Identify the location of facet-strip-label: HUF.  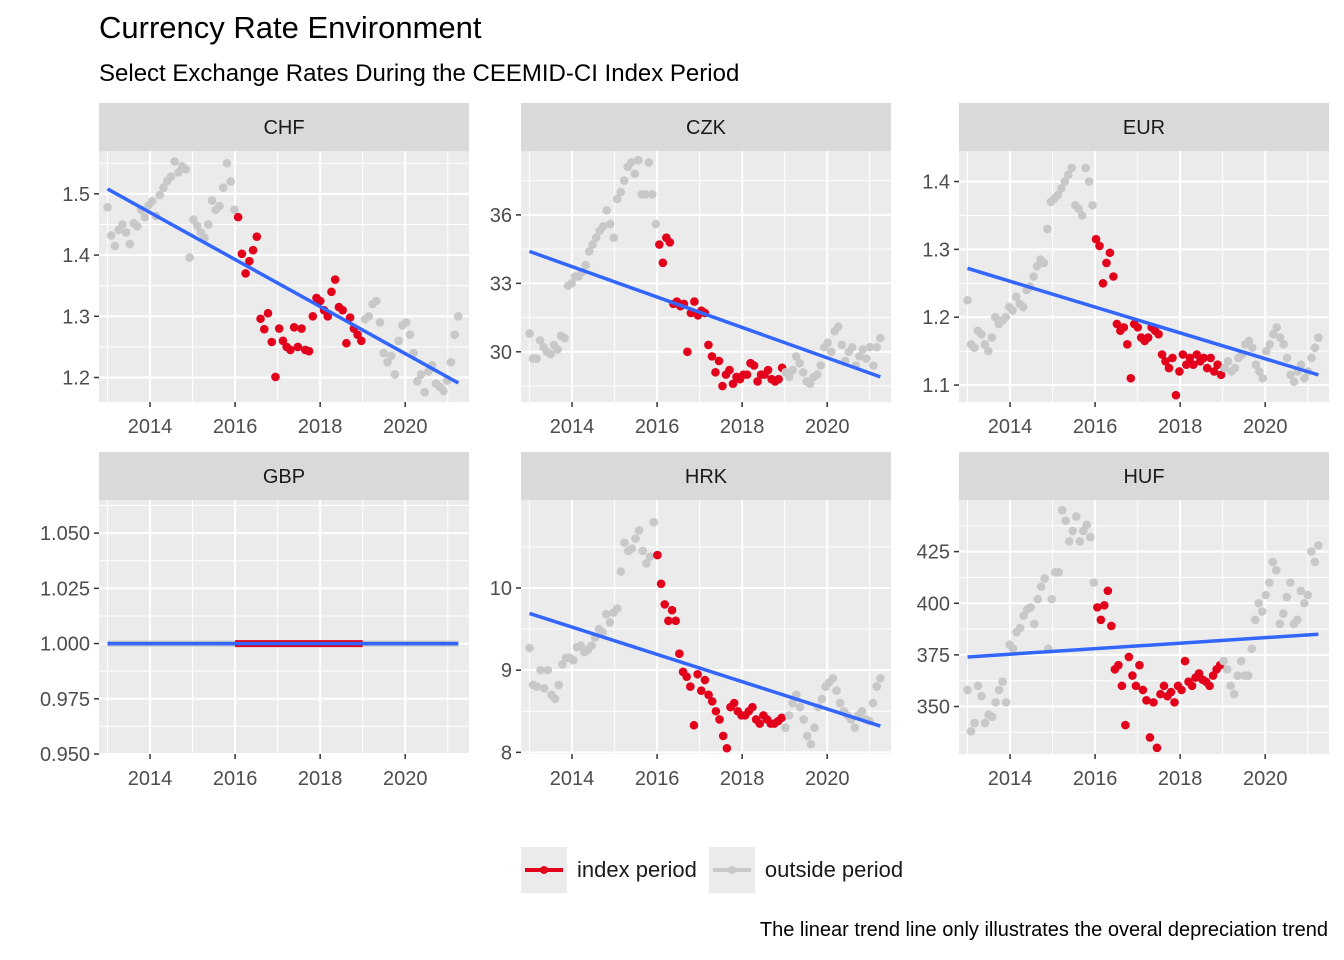
(1143, 477).